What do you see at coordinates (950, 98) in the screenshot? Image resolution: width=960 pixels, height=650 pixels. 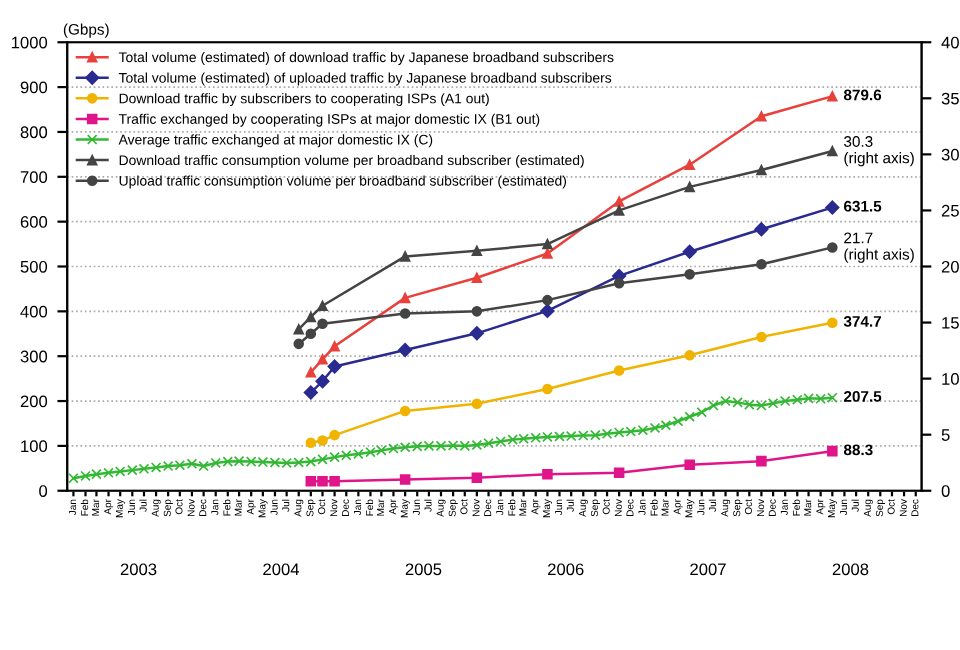 I see `y2-tick-label: 35` at bounding box center [950, 98].